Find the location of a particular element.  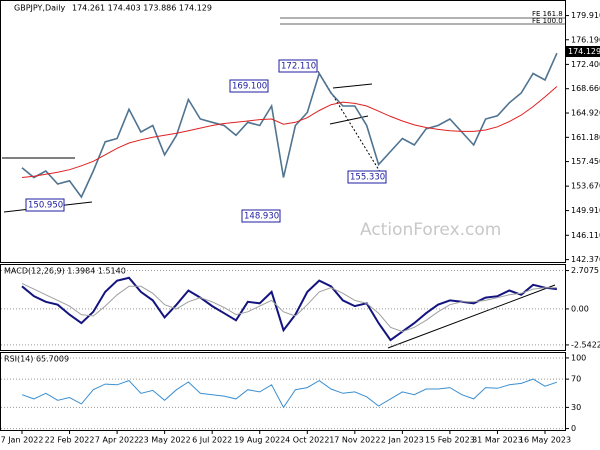

fe-label: FE 161.8 is located at coordinates (547, 14).